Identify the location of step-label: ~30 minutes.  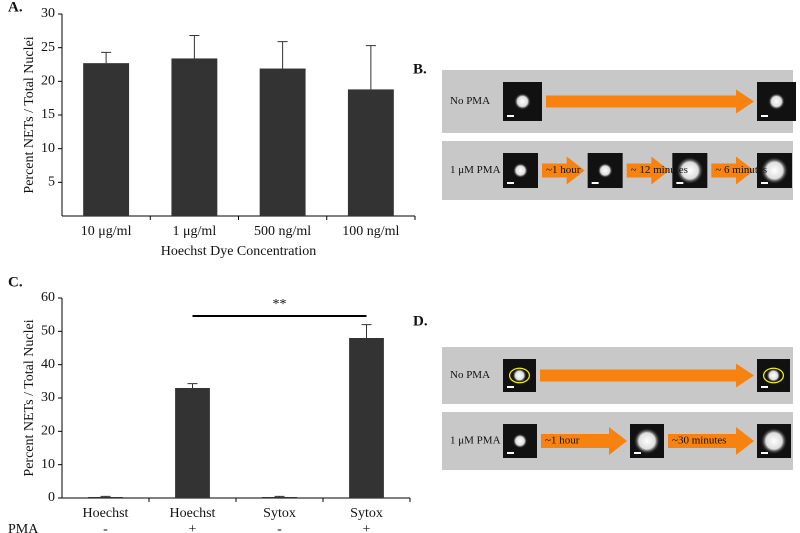
(699, 441).